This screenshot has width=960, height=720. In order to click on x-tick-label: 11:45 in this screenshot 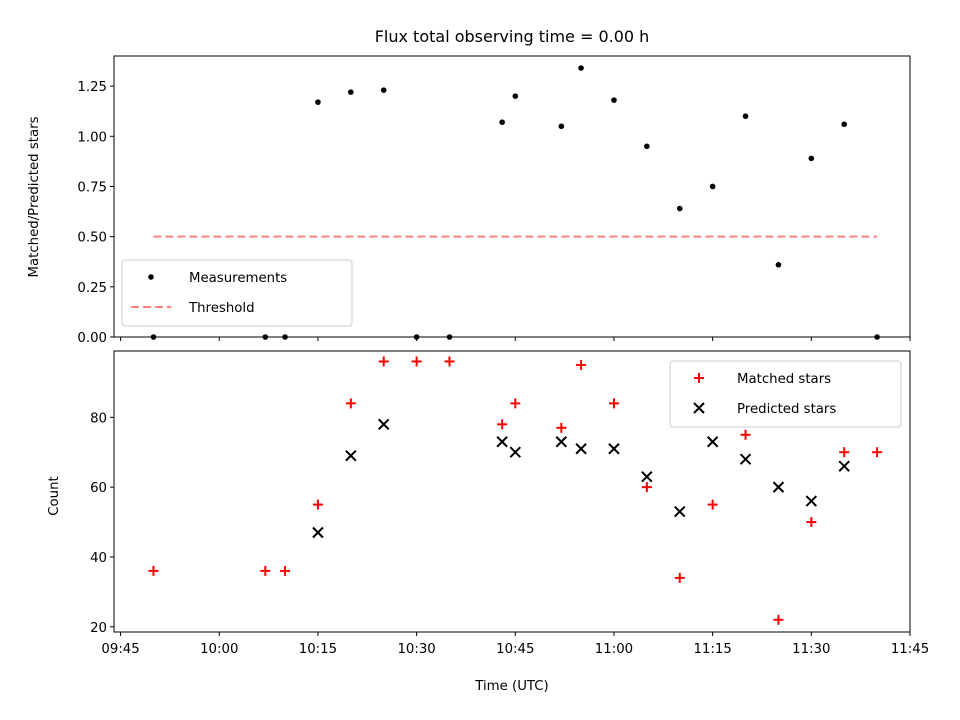, I will do `click(910, 649)`.